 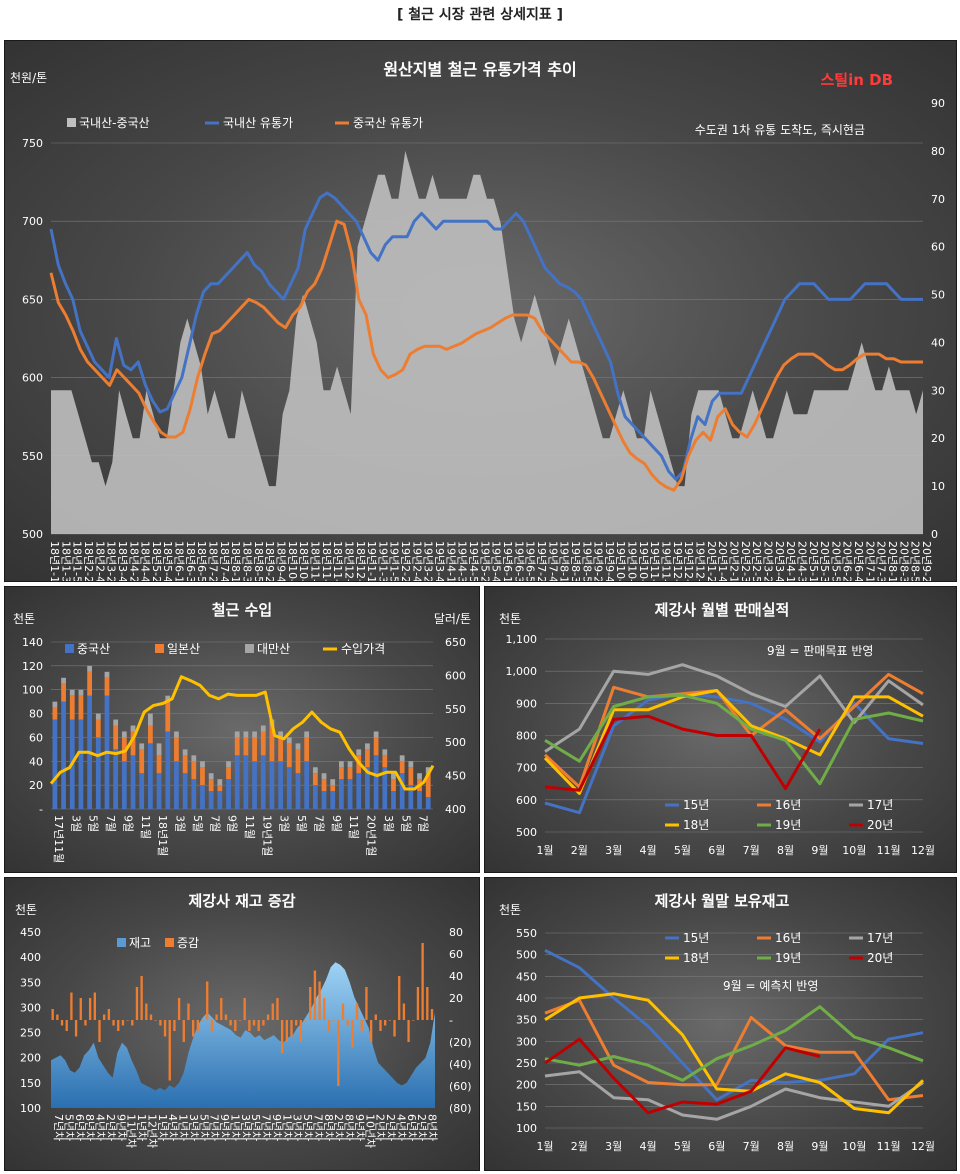 What do you see at coordinates (269, 561) in the screenshot?
I see `x-tick-label: 18년9-2주` at bounding box center [269, 561].